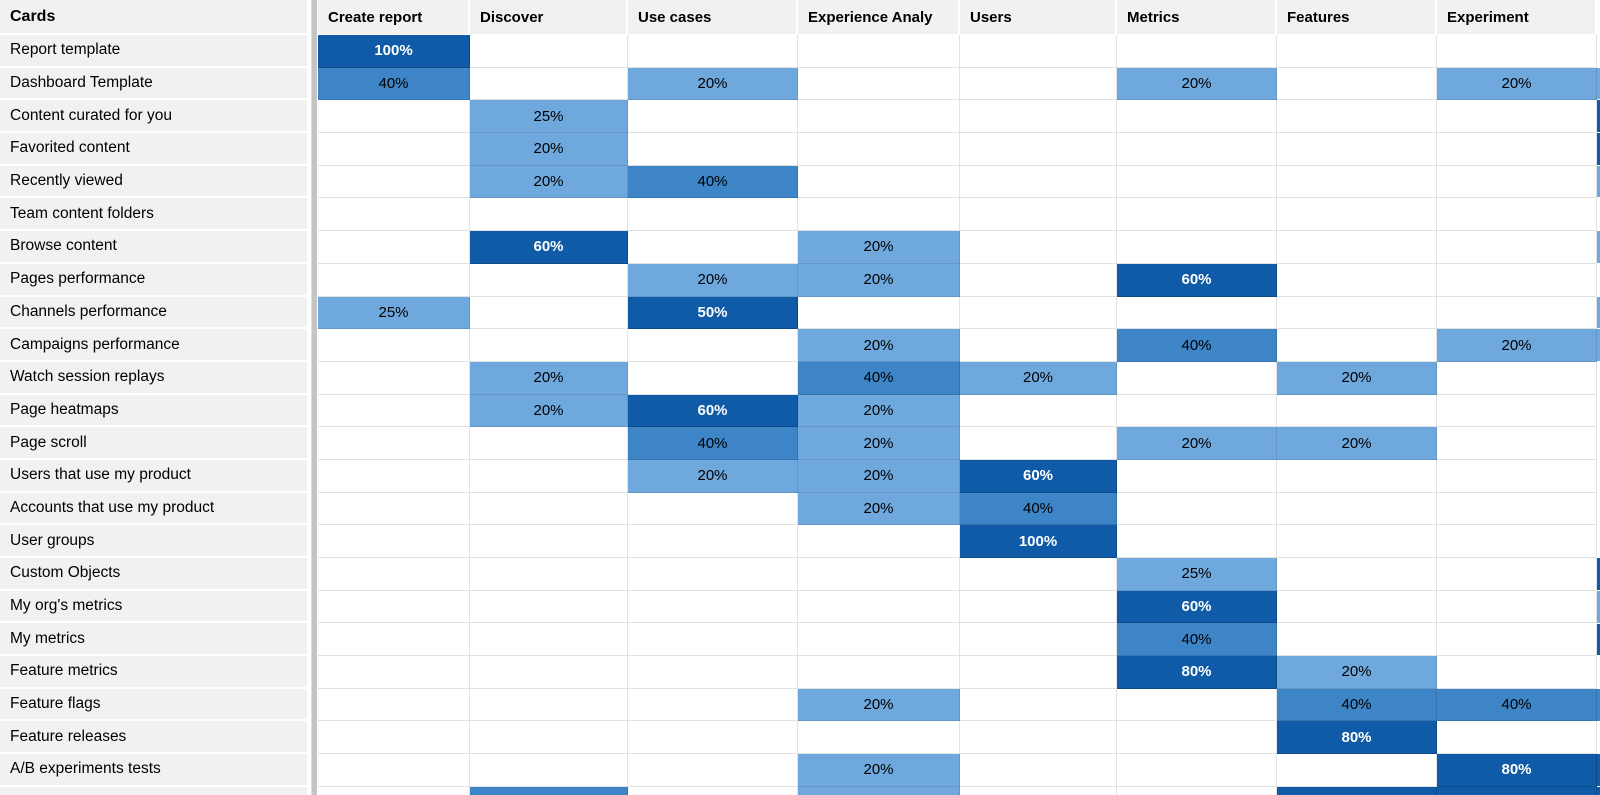 This screenshot has width=1600, height=795. Describe the element at coordinates (153, 738) in the screenshot. I see `row-label: Feature releases` at that location.